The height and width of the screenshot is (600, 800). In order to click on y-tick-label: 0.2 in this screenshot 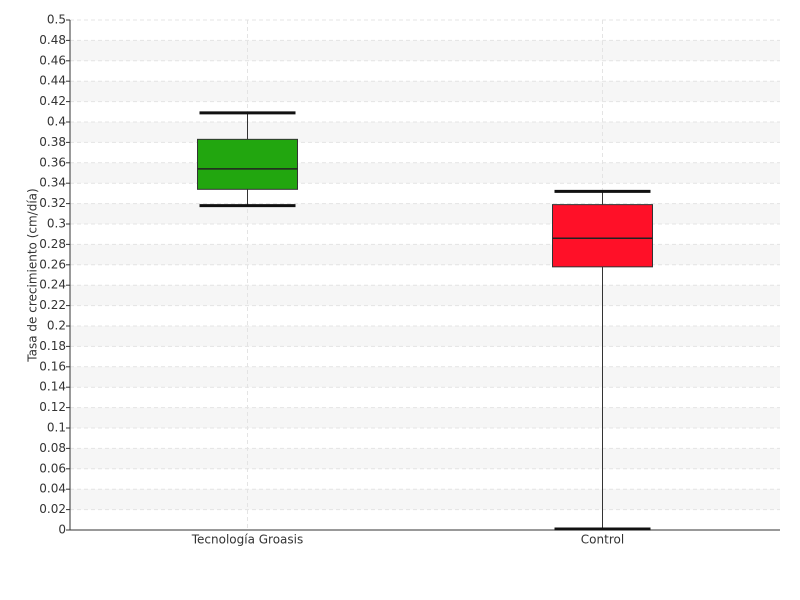, I will do `click(56, 326)`.